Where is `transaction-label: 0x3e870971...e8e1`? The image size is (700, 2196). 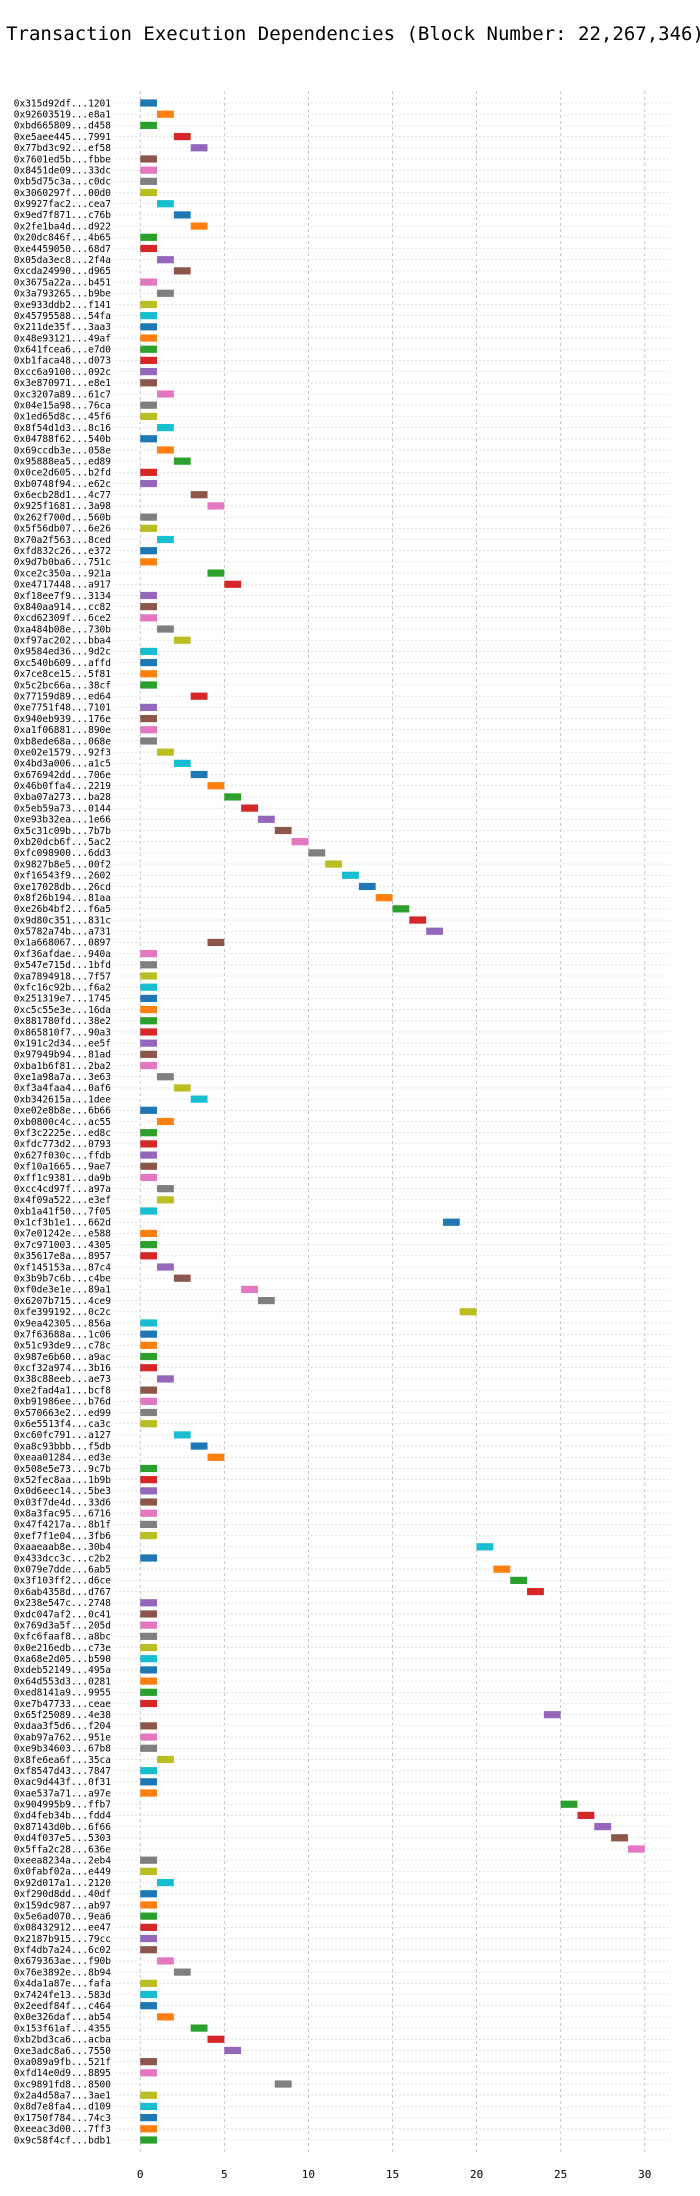 transaction-label: 0x3e870971...e8e1 is located at coordinates (63, 383).